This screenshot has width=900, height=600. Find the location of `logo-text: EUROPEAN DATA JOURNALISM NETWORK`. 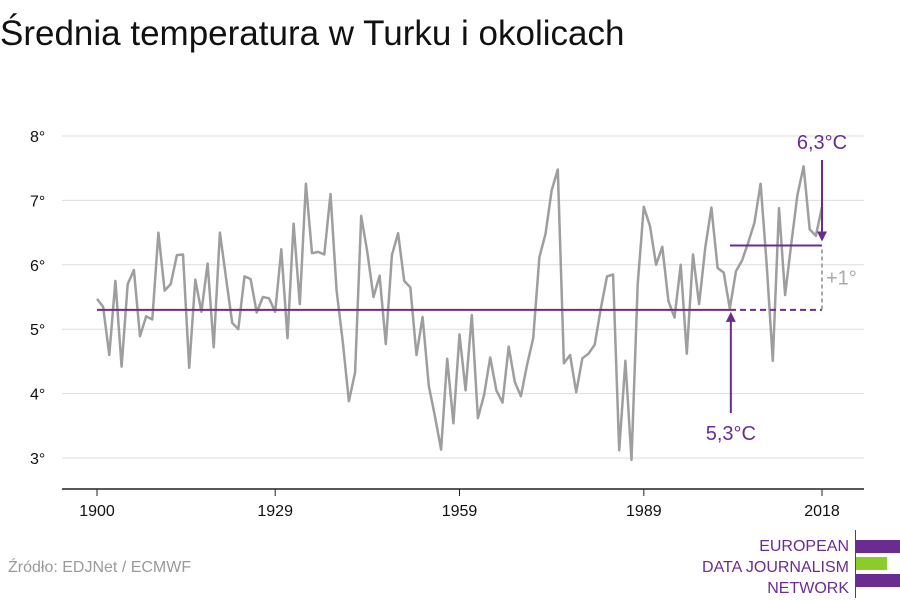

logo-text: EUROPEAN DATA JOURNALISM NETWORK is located at coordinates (779, 564).